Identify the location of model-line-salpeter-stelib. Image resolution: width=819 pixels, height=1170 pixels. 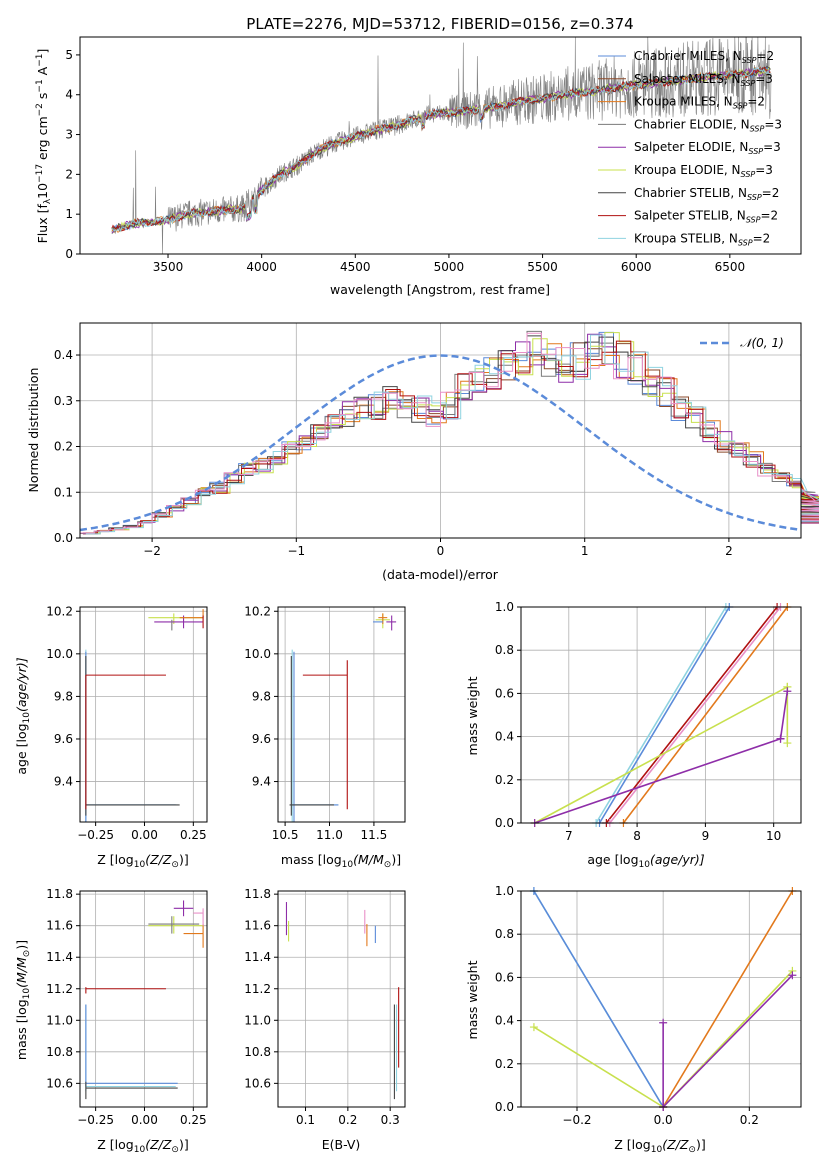
(441, 149).